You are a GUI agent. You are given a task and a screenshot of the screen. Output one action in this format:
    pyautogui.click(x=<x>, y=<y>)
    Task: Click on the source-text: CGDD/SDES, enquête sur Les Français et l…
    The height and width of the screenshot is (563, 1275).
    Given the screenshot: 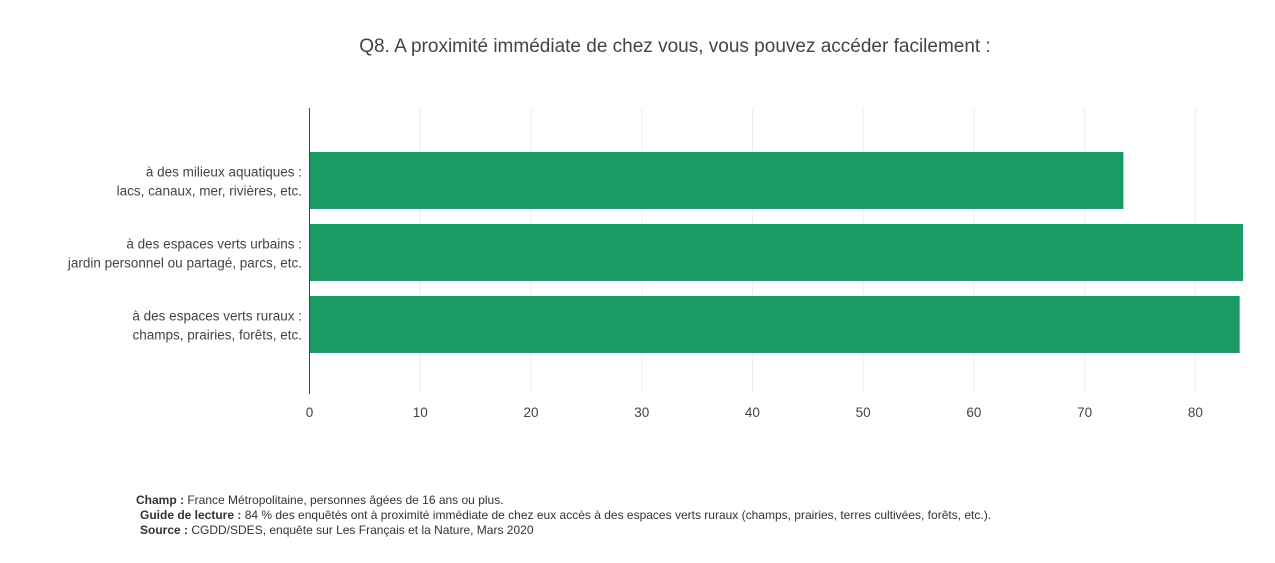 What is the action you would take?
    pyautogui.click(x=361, y=530)
    